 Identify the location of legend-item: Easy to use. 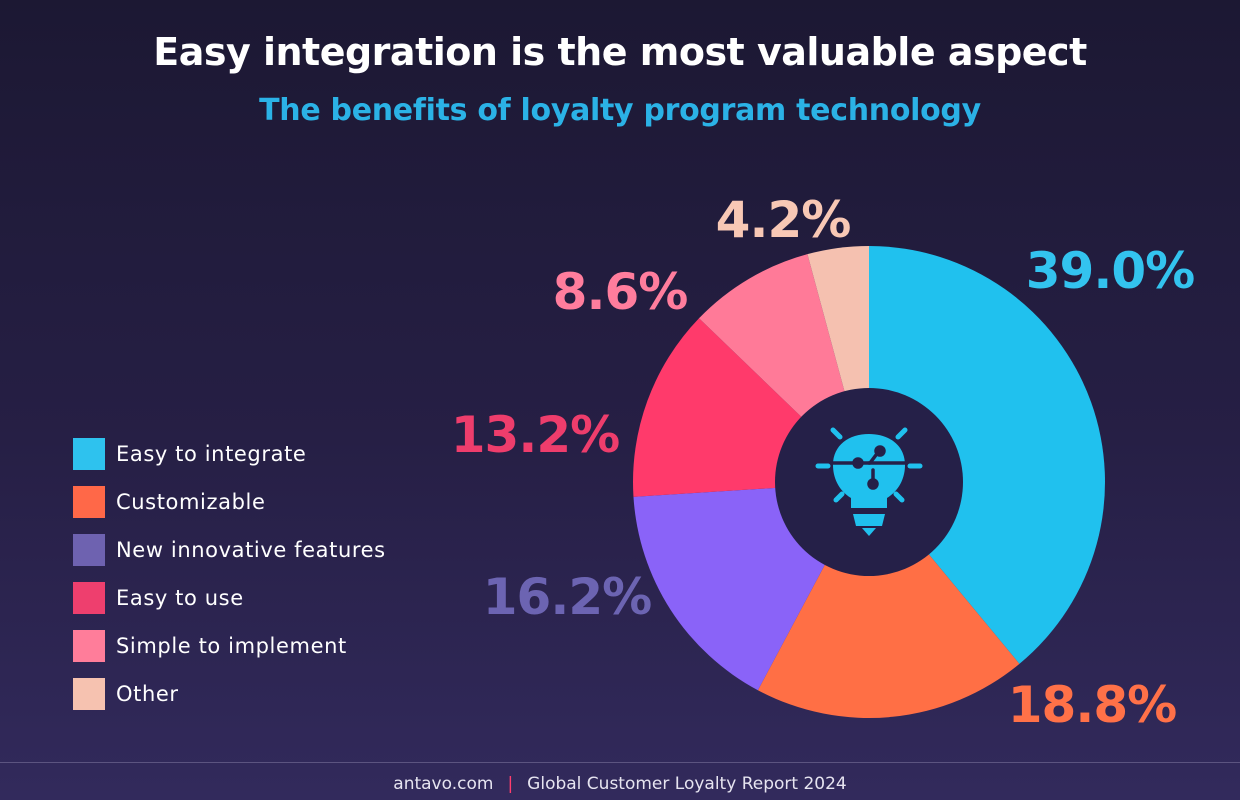
(229, 598).